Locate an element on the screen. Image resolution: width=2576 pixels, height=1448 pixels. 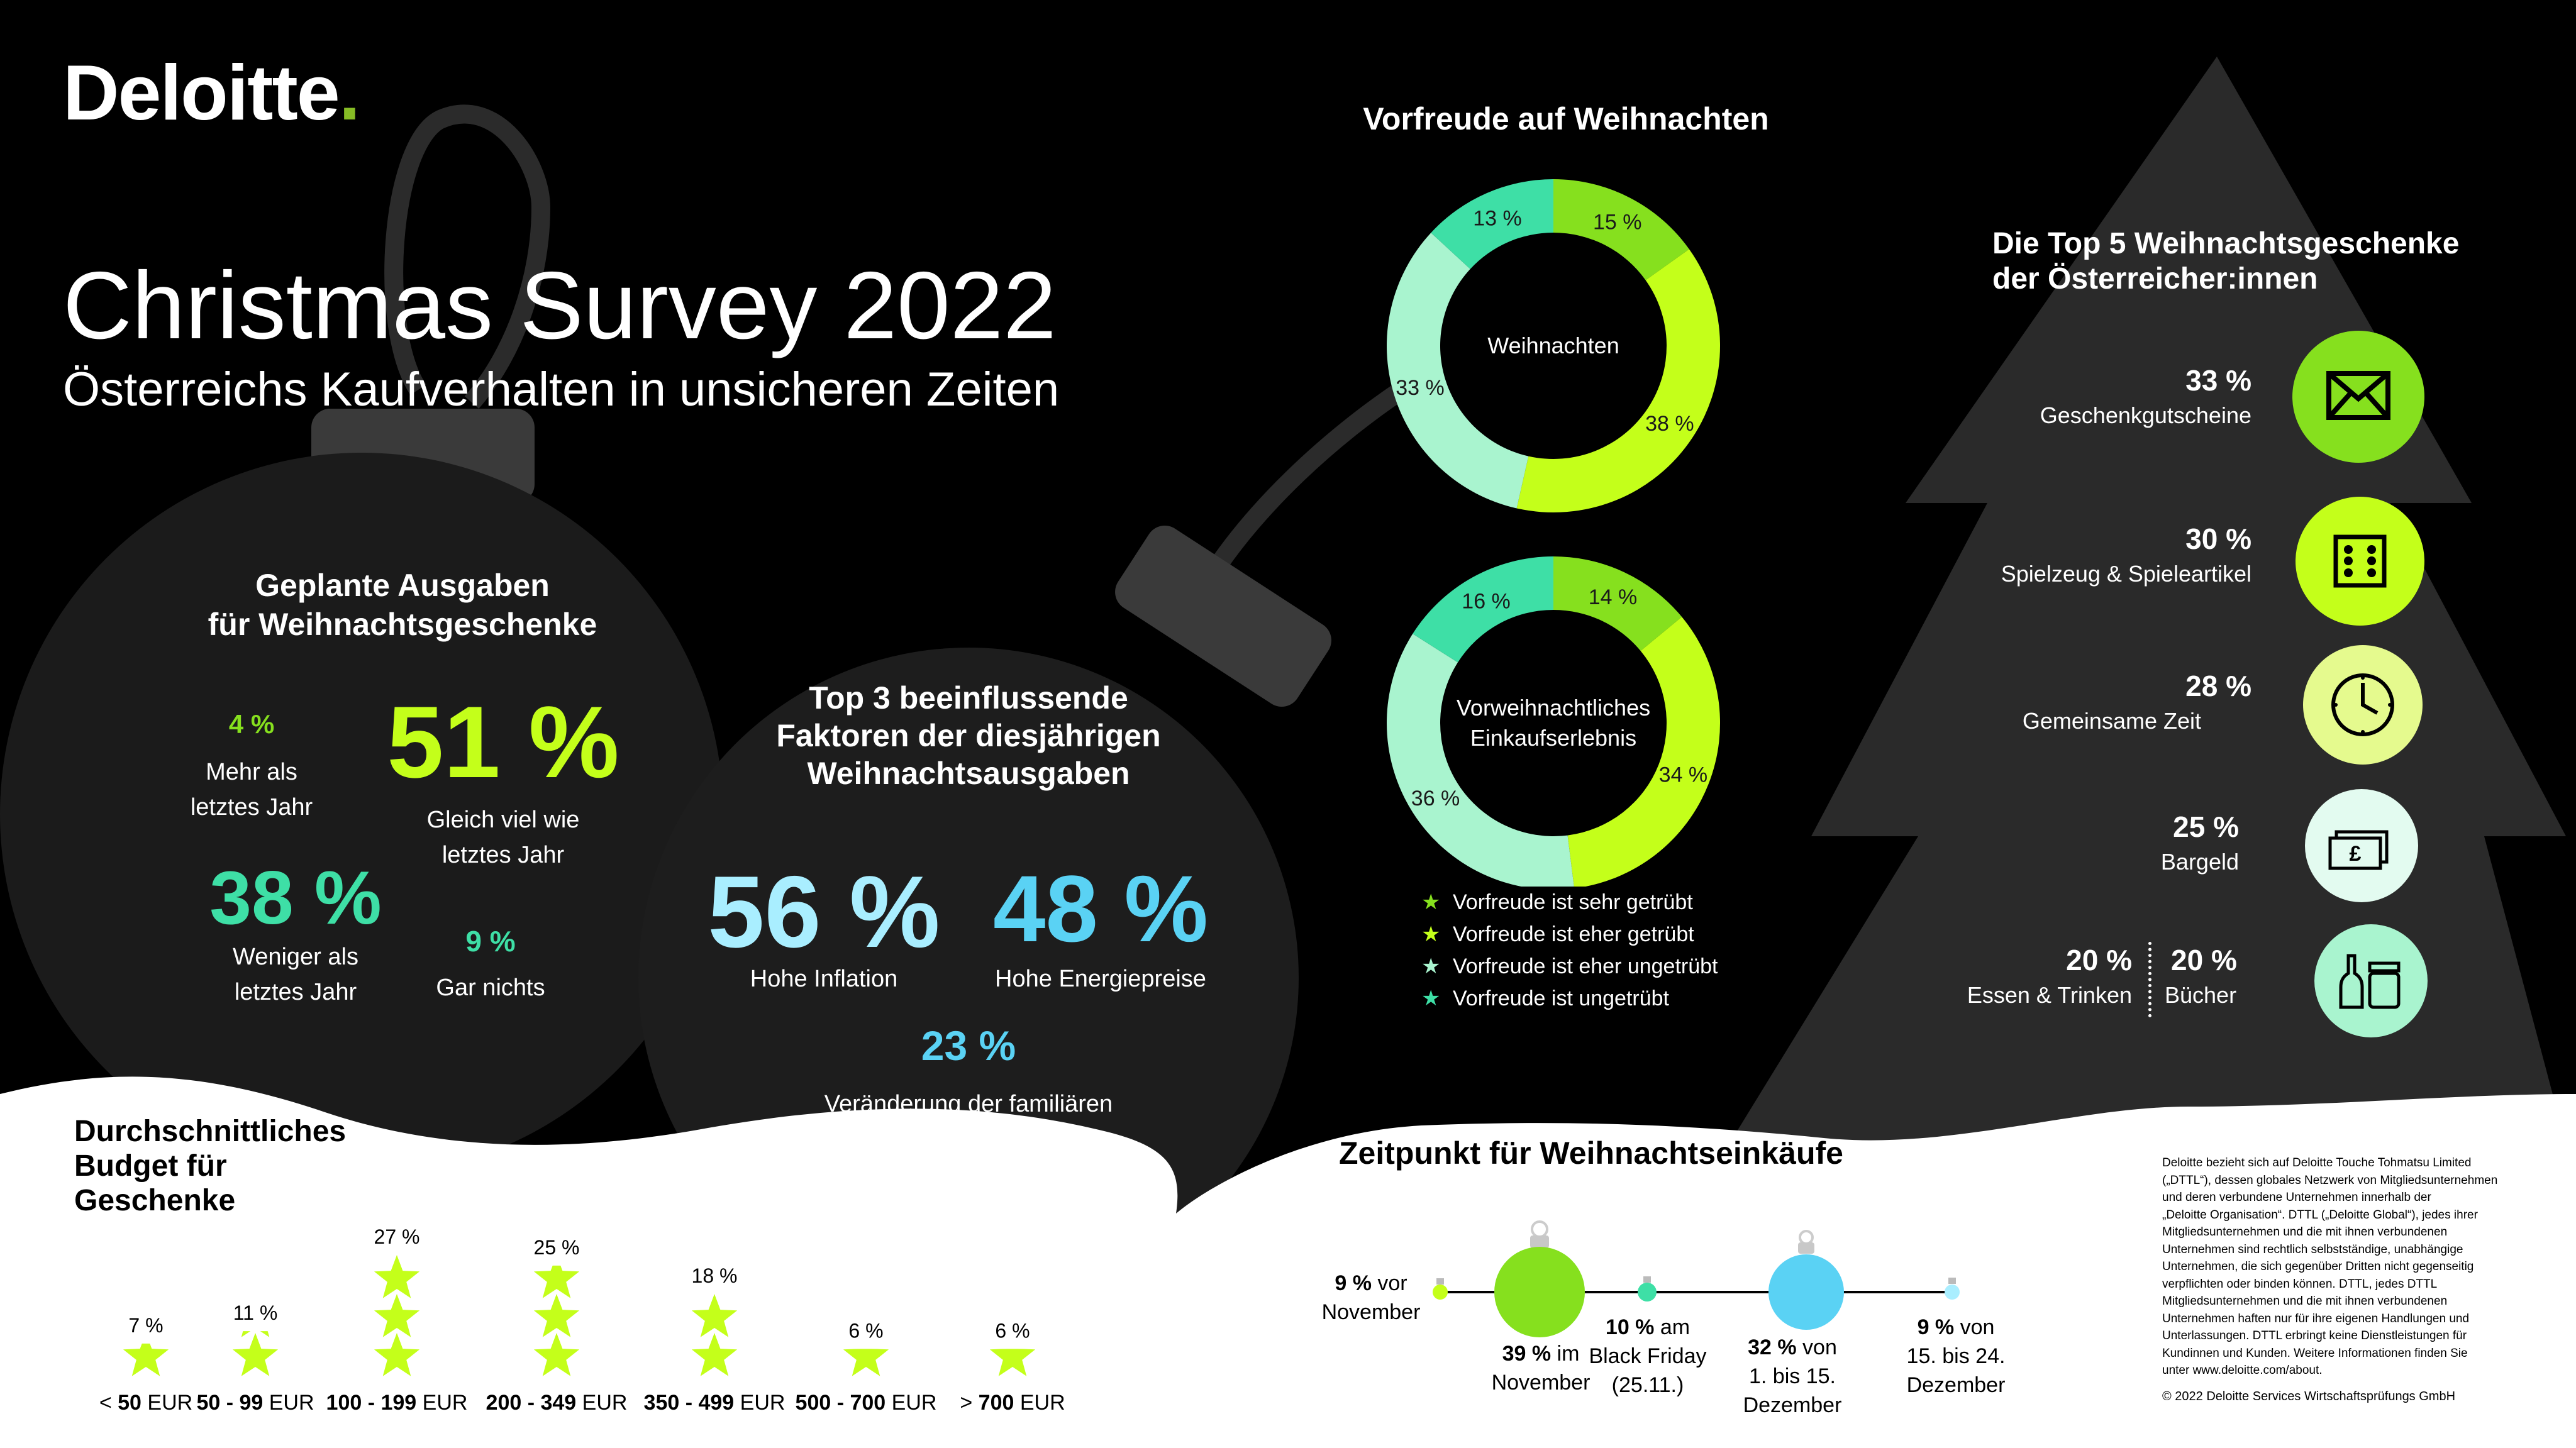
gift-cash-value: 25 % is located at coordinates (2206, 826).